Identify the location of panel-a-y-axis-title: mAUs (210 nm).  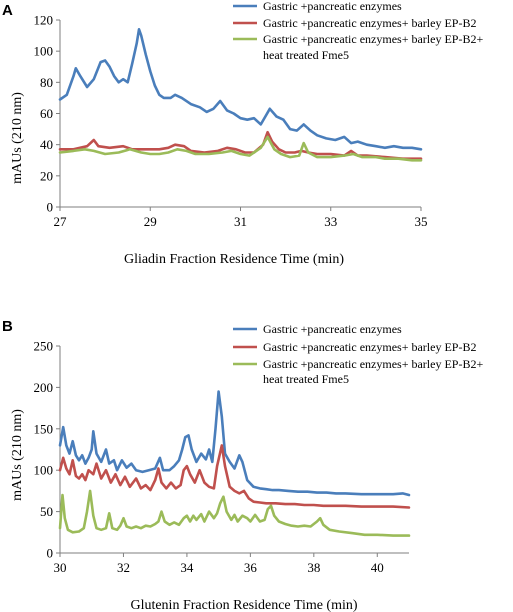
(17, 138).